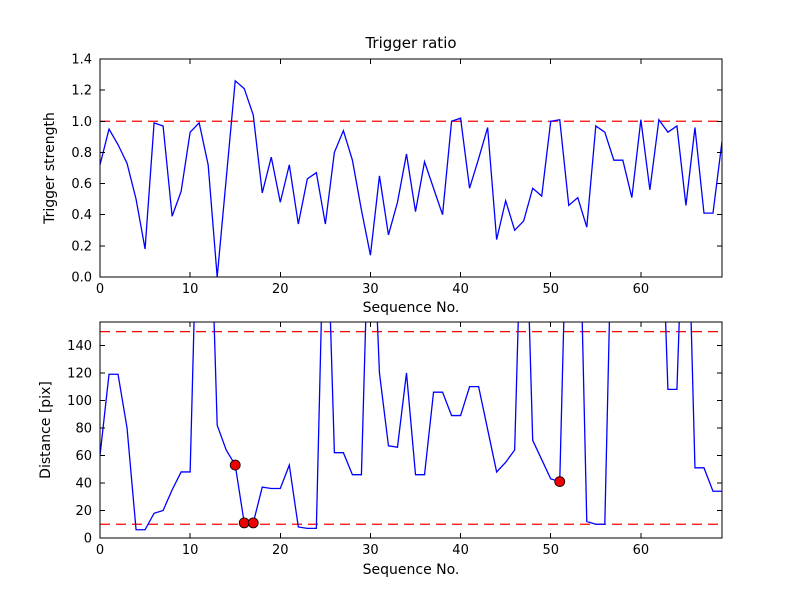  Describe the element at coordinates (83, 511) in the screenshot. I see `y-tick-label: 20` at that location.